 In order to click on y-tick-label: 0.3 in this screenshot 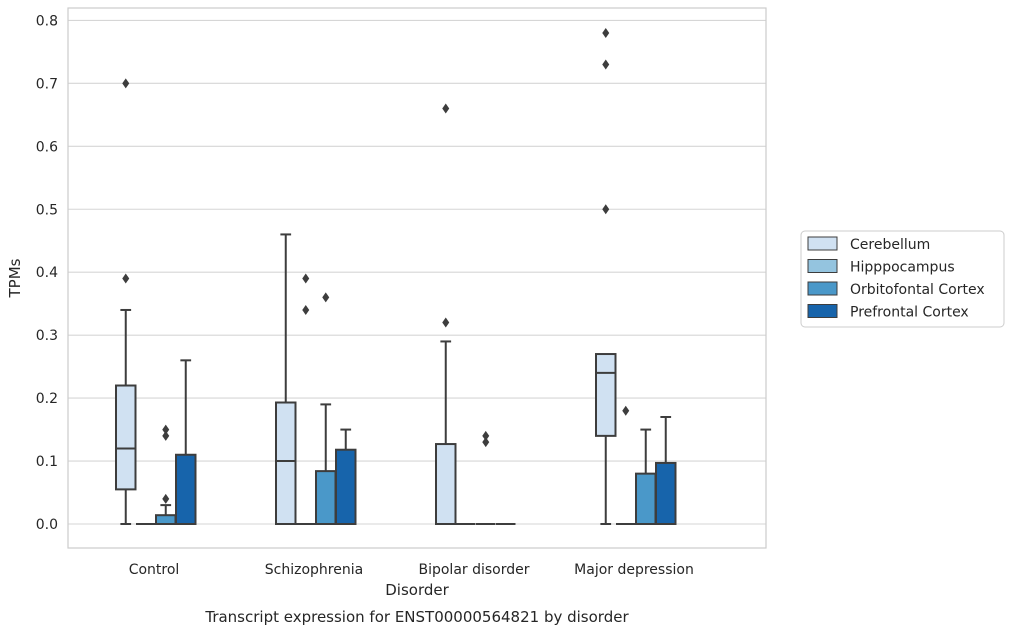, I will do `click(47, 336)`.